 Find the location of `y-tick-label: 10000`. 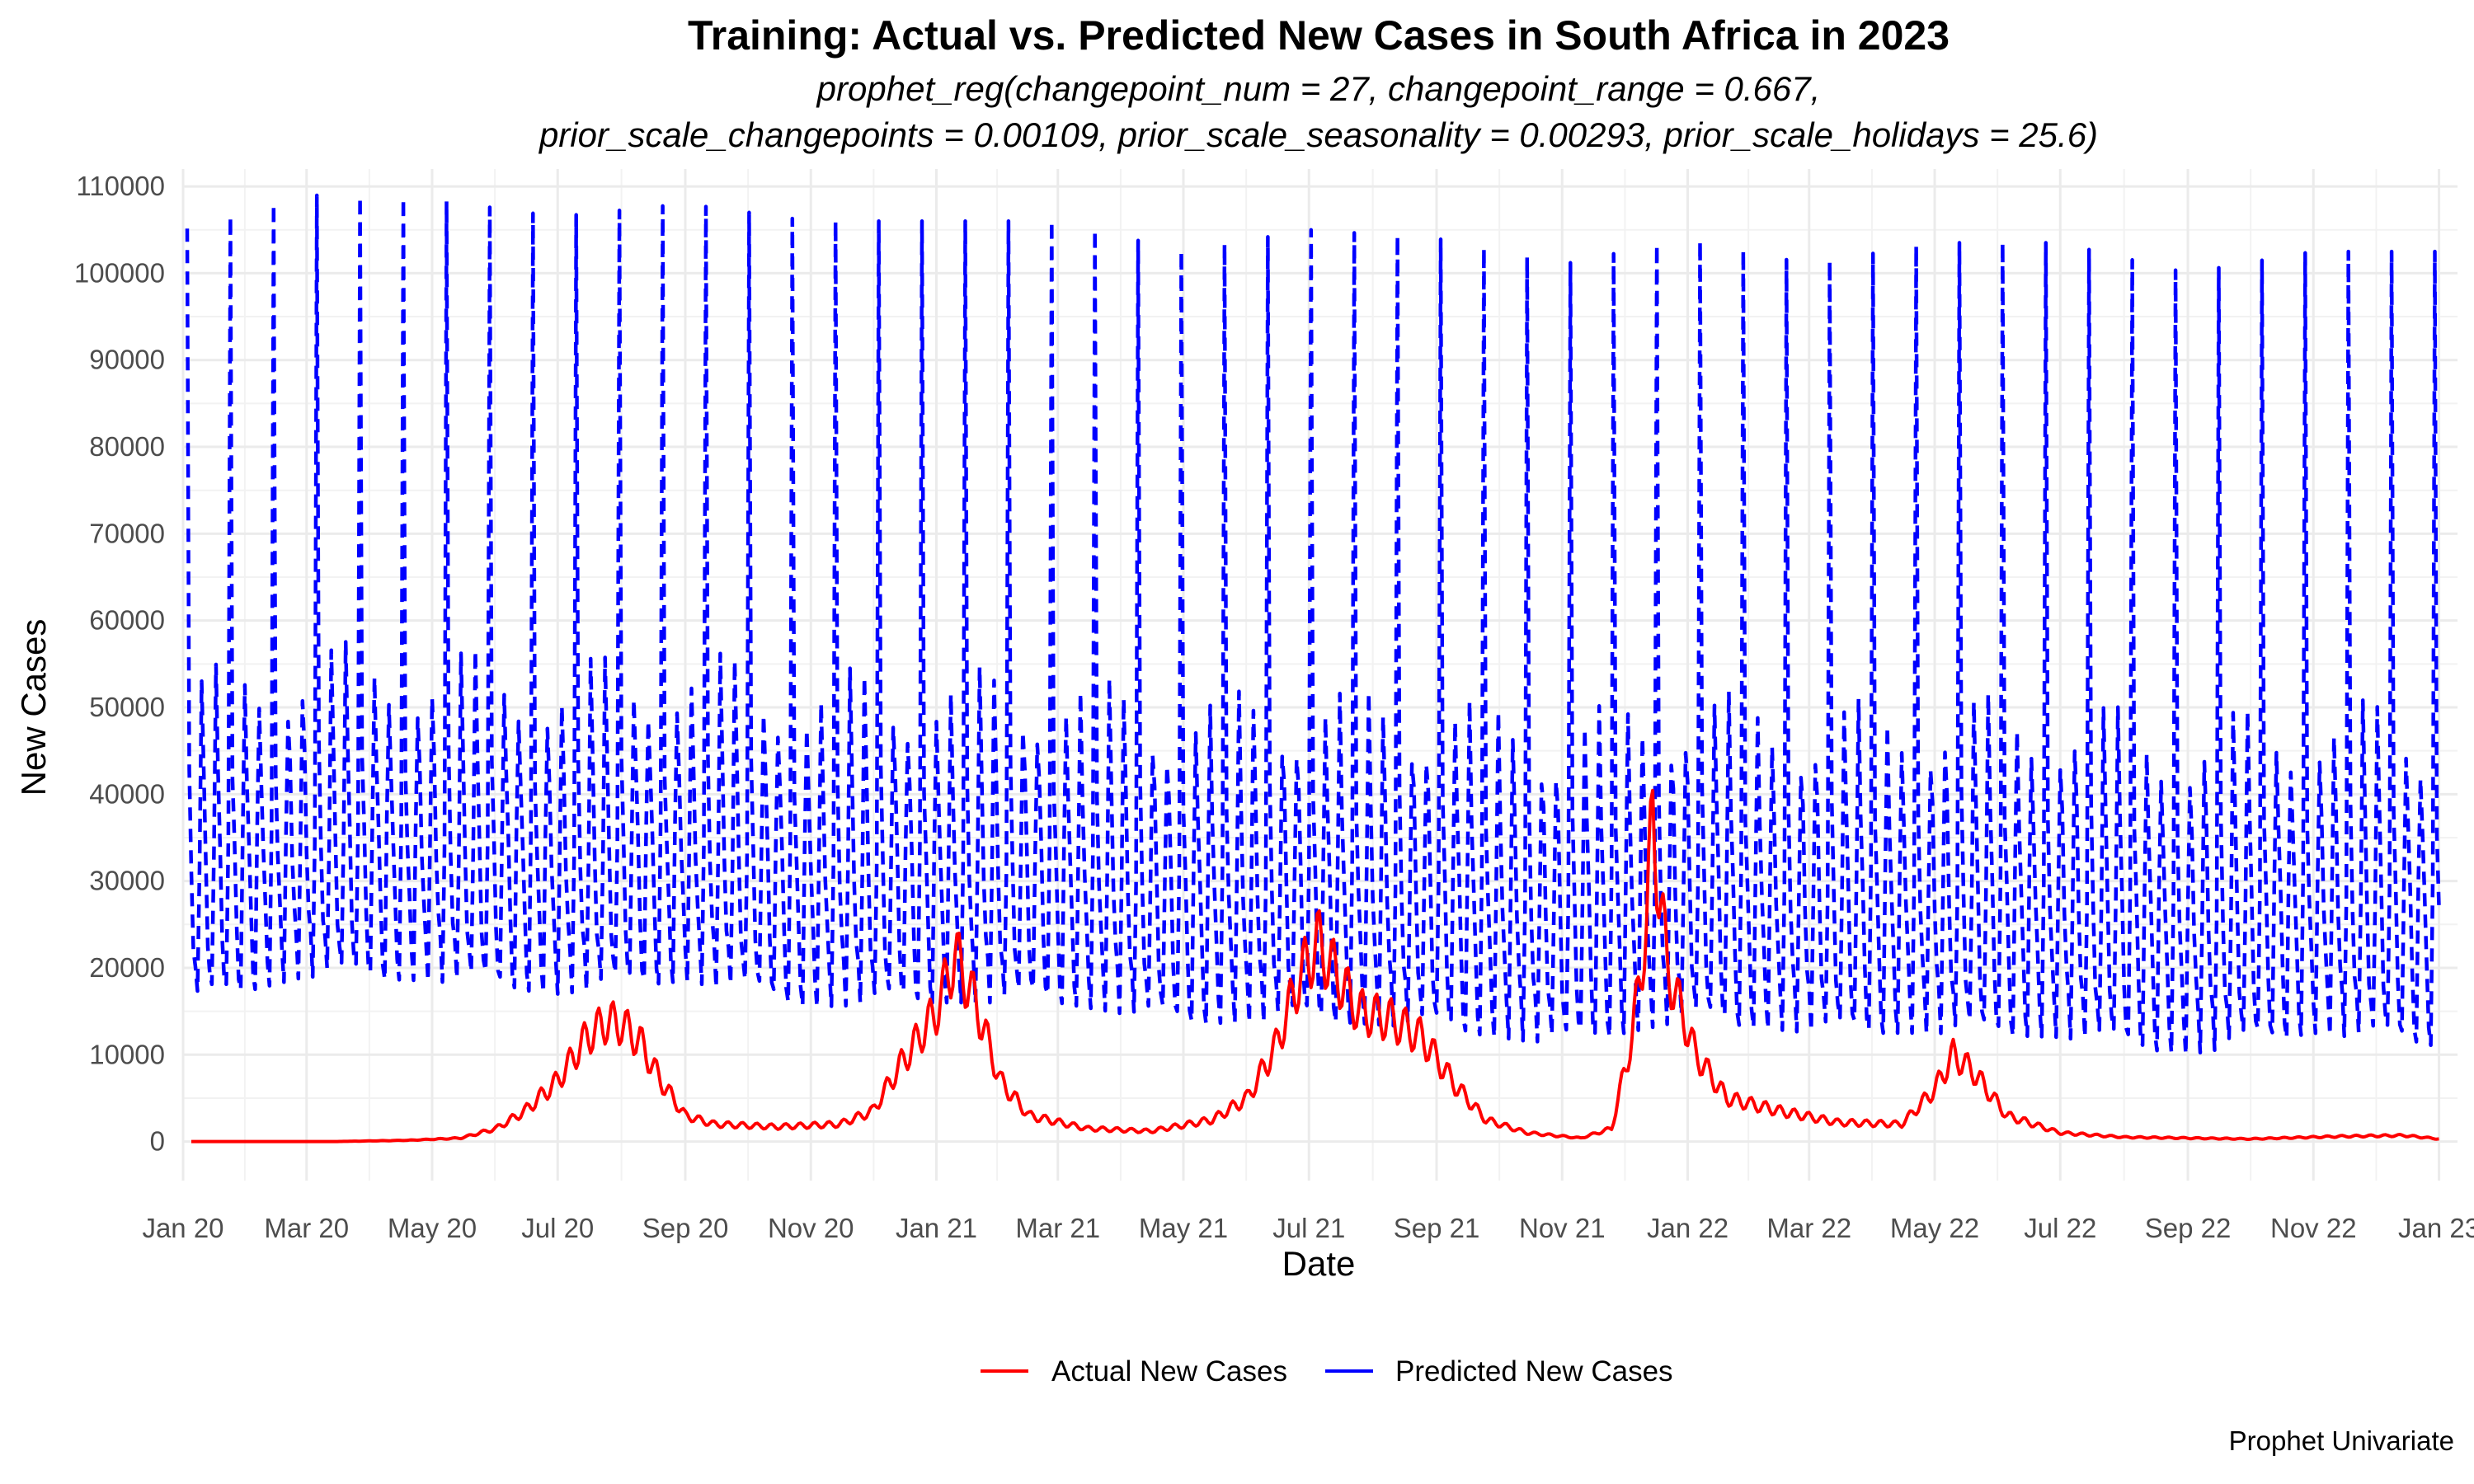

y-tick-label: 10000 is located at coordinates (127, 1054).